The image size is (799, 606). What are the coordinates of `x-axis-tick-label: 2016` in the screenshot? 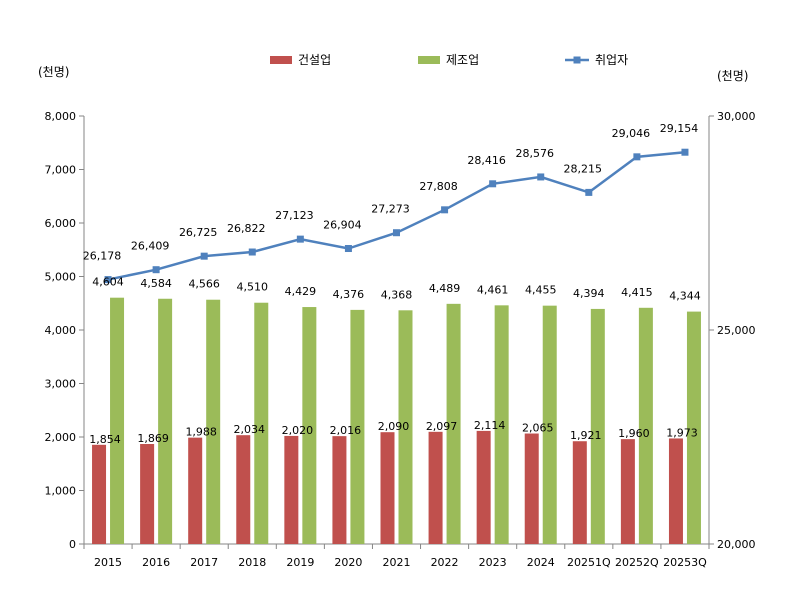 It's located at (156, 562).